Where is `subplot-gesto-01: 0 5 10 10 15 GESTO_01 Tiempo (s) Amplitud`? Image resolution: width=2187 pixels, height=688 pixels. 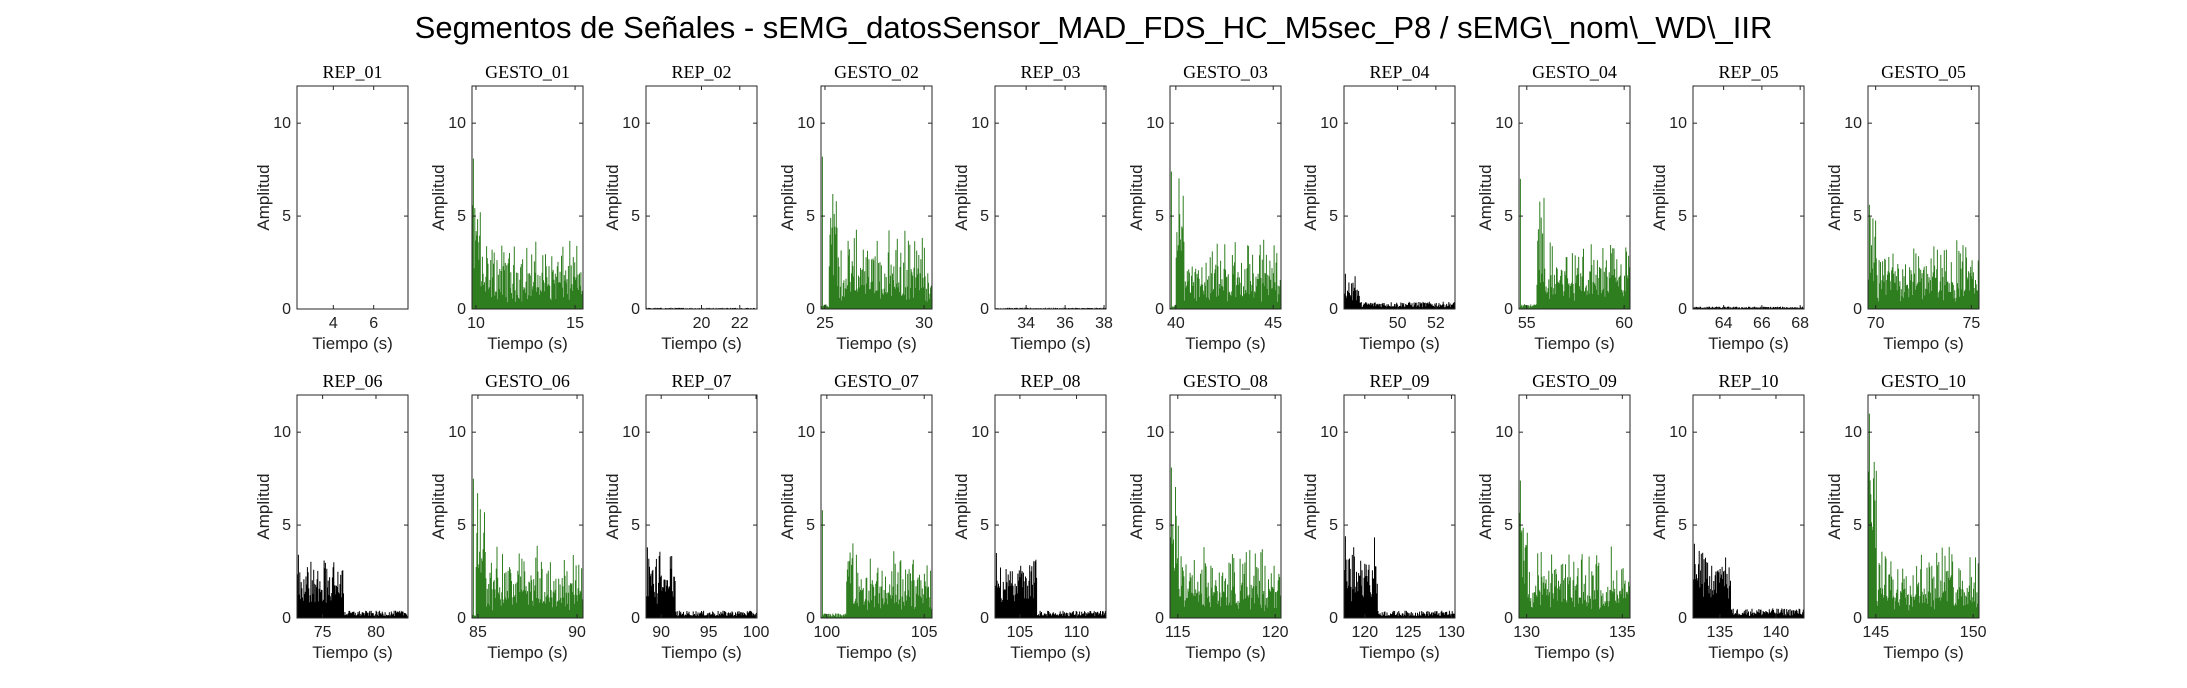
subplot-gesto-01: 0 5 10 10 15 GESTO_01 Tiempo (s) Amplitud is located at coordinates (506, 207).